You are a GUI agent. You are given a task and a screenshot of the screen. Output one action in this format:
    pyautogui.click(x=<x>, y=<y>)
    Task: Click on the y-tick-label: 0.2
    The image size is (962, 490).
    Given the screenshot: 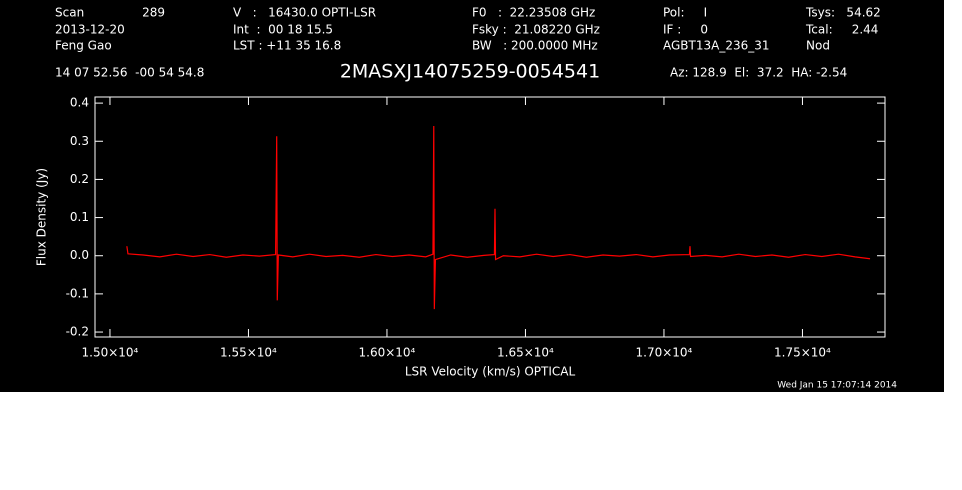 What is the action you would take?
    pyautogui.click(x=79, y=179)
    